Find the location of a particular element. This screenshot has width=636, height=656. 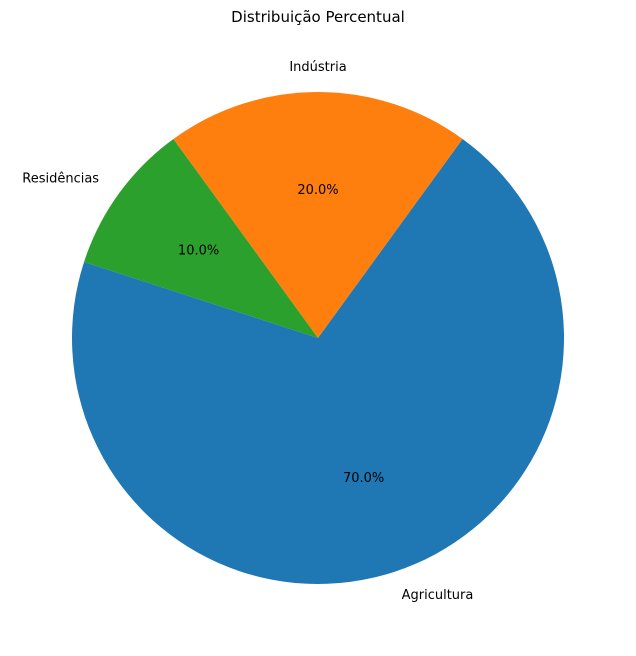

slice-label-residencias: Residências is located at coordinates (60, 178).